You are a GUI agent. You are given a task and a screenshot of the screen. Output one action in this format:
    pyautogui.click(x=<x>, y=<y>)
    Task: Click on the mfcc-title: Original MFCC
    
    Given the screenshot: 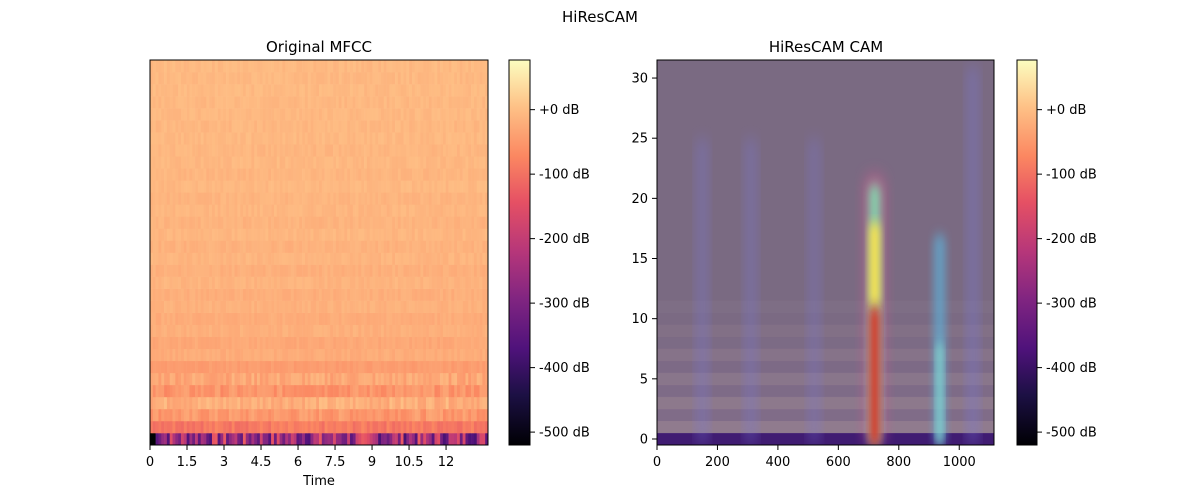 What is the action you would take?
    pyautogui.click(x=319, y=47)
    